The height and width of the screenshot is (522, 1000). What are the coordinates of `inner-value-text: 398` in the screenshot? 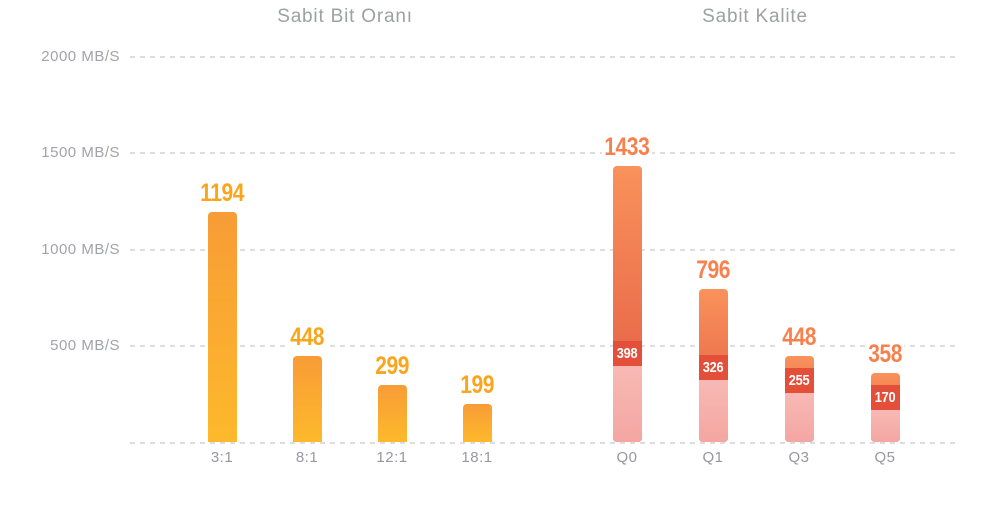 It's located at (627, 353).